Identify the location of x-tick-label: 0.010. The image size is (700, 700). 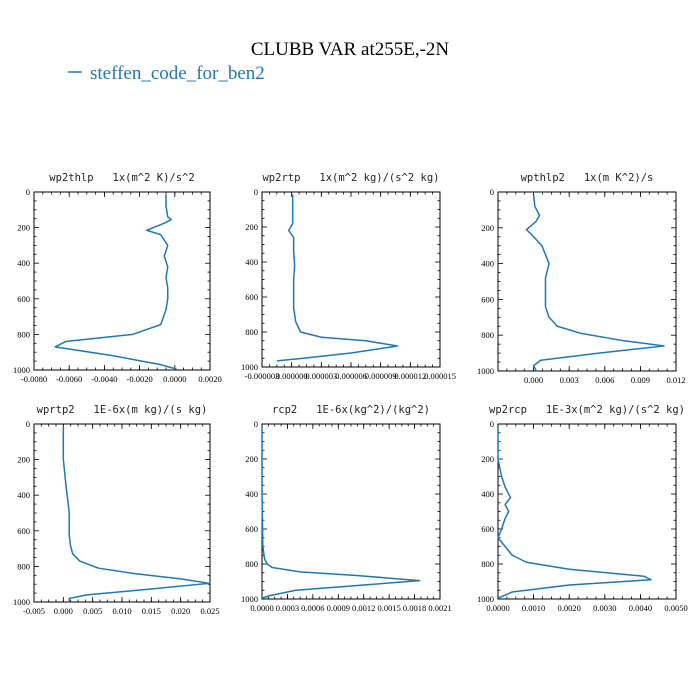
(121, 611).